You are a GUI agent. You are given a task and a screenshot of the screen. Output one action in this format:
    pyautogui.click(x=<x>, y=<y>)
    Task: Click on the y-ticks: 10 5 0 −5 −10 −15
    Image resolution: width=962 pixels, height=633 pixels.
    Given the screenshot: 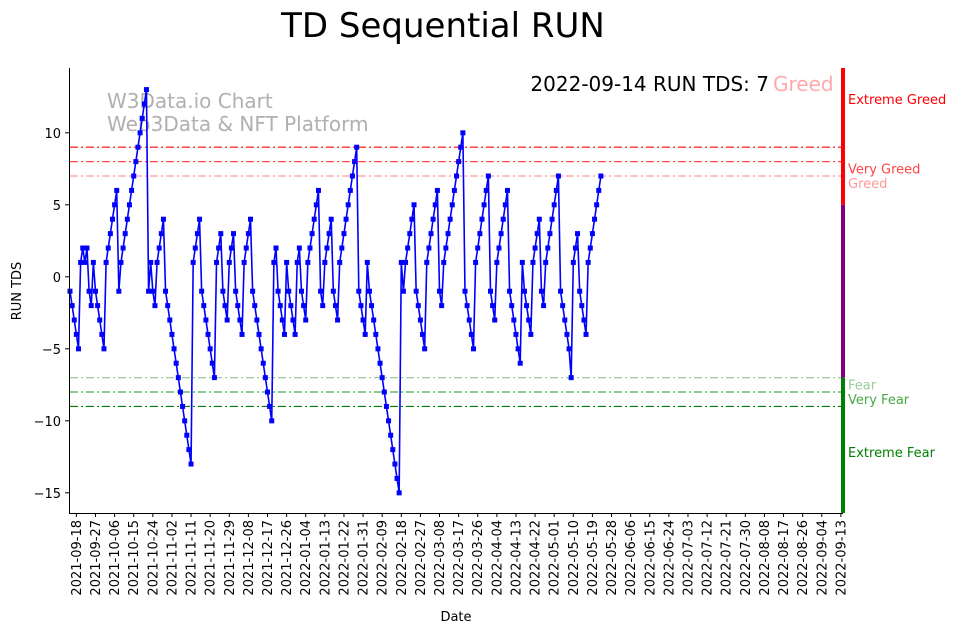 What is the action you would take?
    pyautogui.click(x=51, y=314)
    